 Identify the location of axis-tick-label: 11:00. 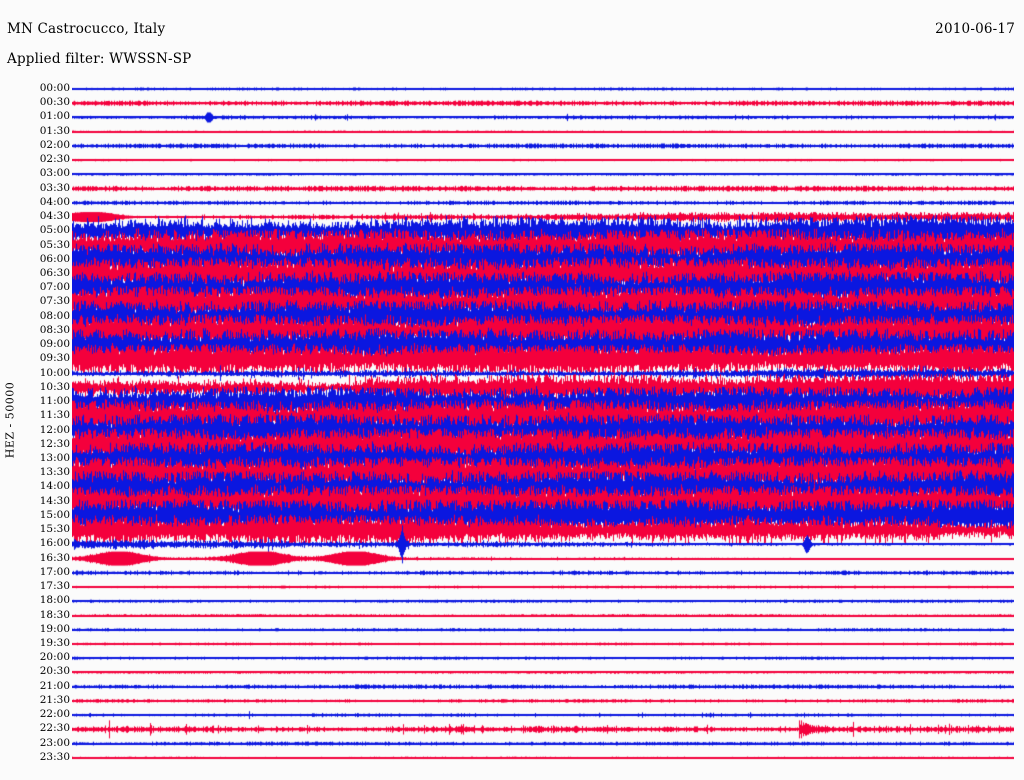
(54, 401).